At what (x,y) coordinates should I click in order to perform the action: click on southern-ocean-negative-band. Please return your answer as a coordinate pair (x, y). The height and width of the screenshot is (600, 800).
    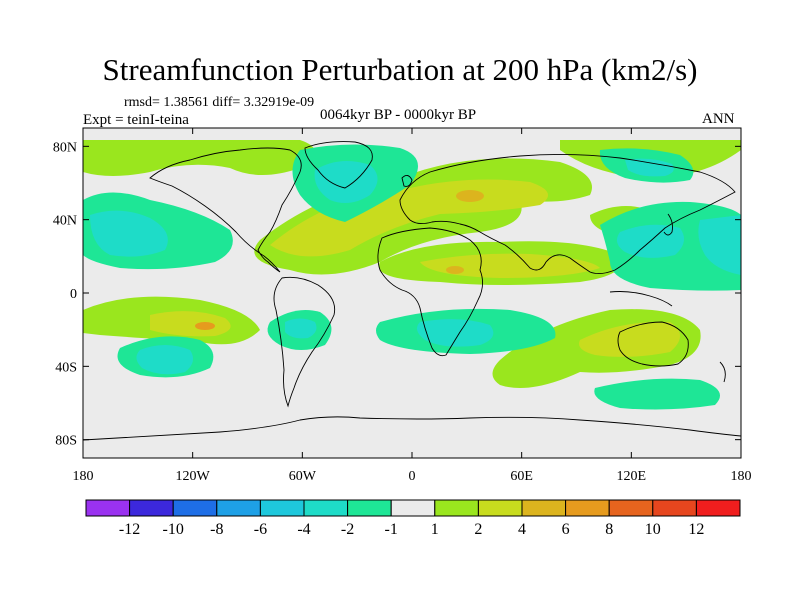
    Looking at the image, I should click on (657, 394).